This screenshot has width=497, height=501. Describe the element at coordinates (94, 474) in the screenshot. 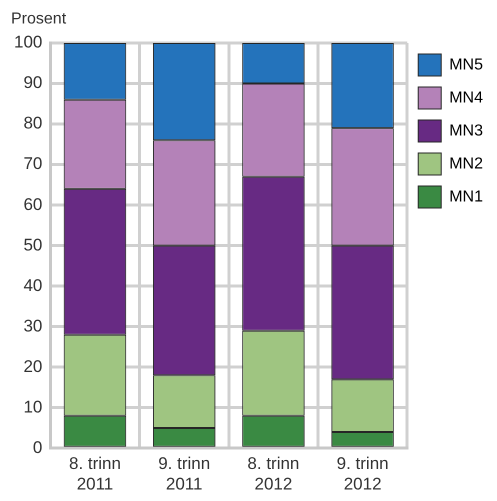

I see `x-tick-label: 8. trinn 2011` at that location.